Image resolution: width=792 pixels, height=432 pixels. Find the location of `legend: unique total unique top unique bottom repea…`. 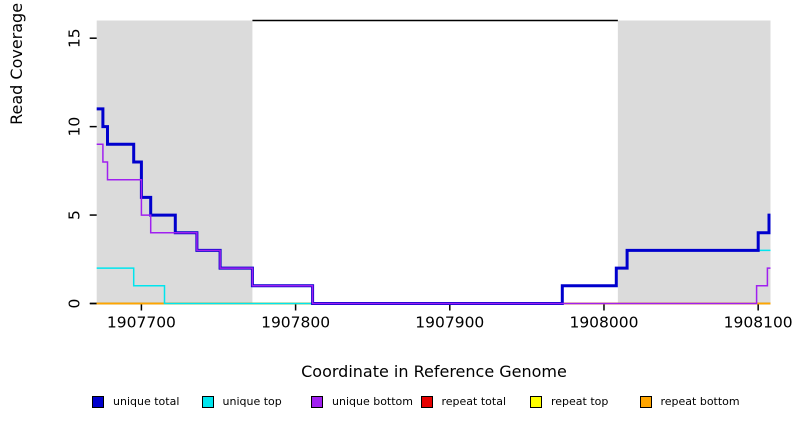

legend: unique total unique top unique bottom repea… is located at coordinates (420, 401).